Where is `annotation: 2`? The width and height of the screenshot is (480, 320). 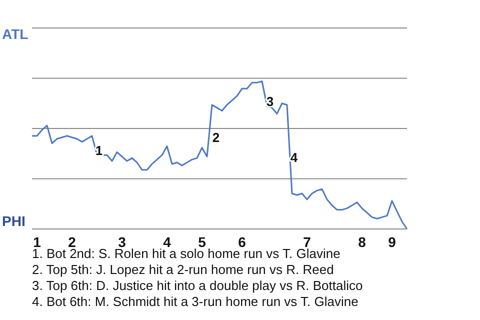
annotation: 2 is located at coordinates (216, 137).